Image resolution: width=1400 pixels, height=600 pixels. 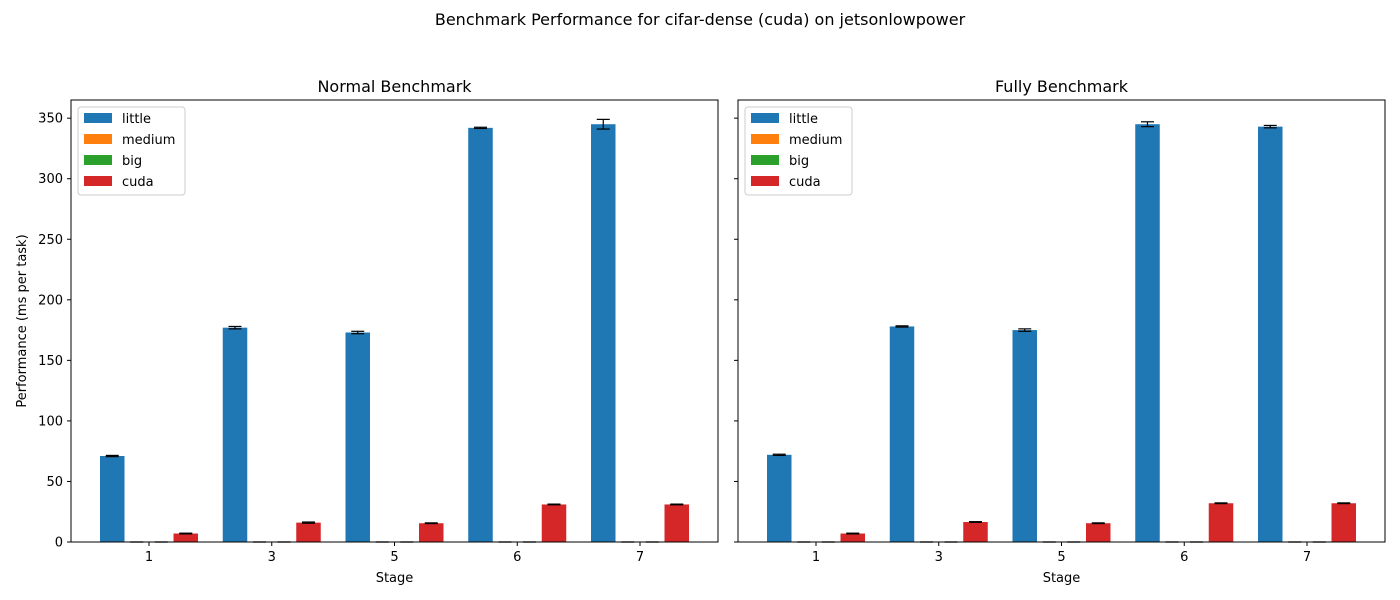 I want to click on subplot-title: Fully Benchmark, so click(x=1062, y=86).